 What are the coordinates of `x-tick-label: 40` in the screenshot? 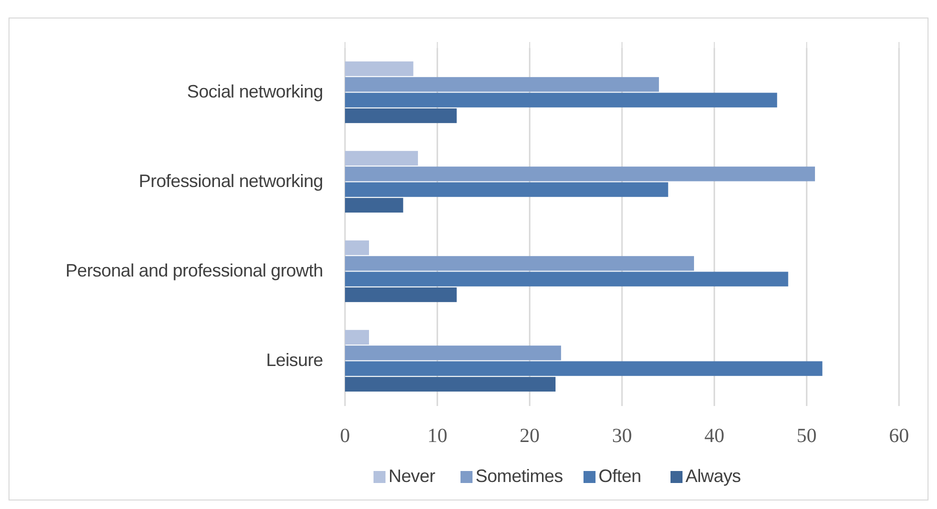 It's located at (714, 436).